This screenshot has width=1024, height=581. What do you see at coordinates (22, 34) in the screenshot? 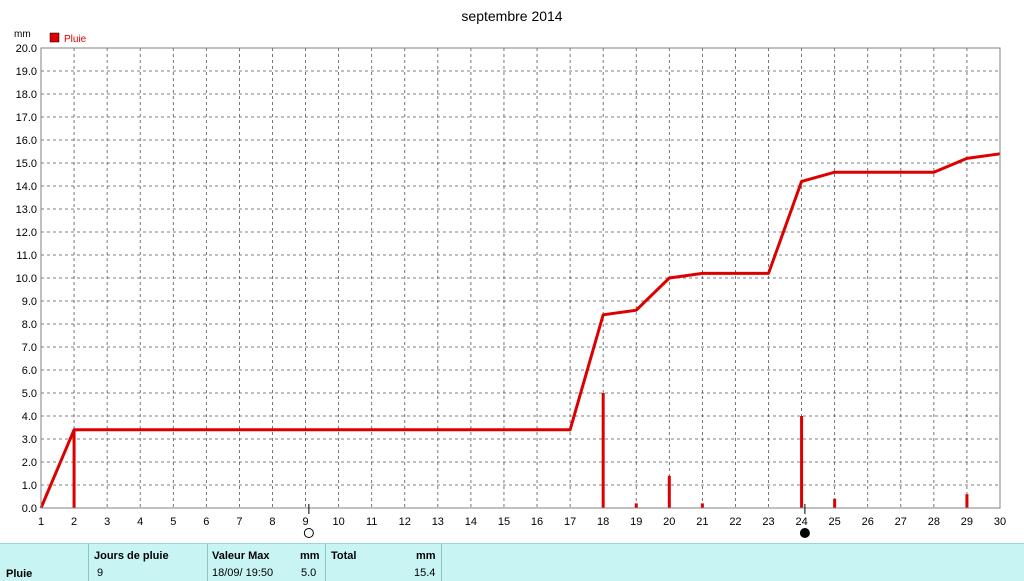
I see `y-axis-unit: mm` at bounding box center [22, 34].